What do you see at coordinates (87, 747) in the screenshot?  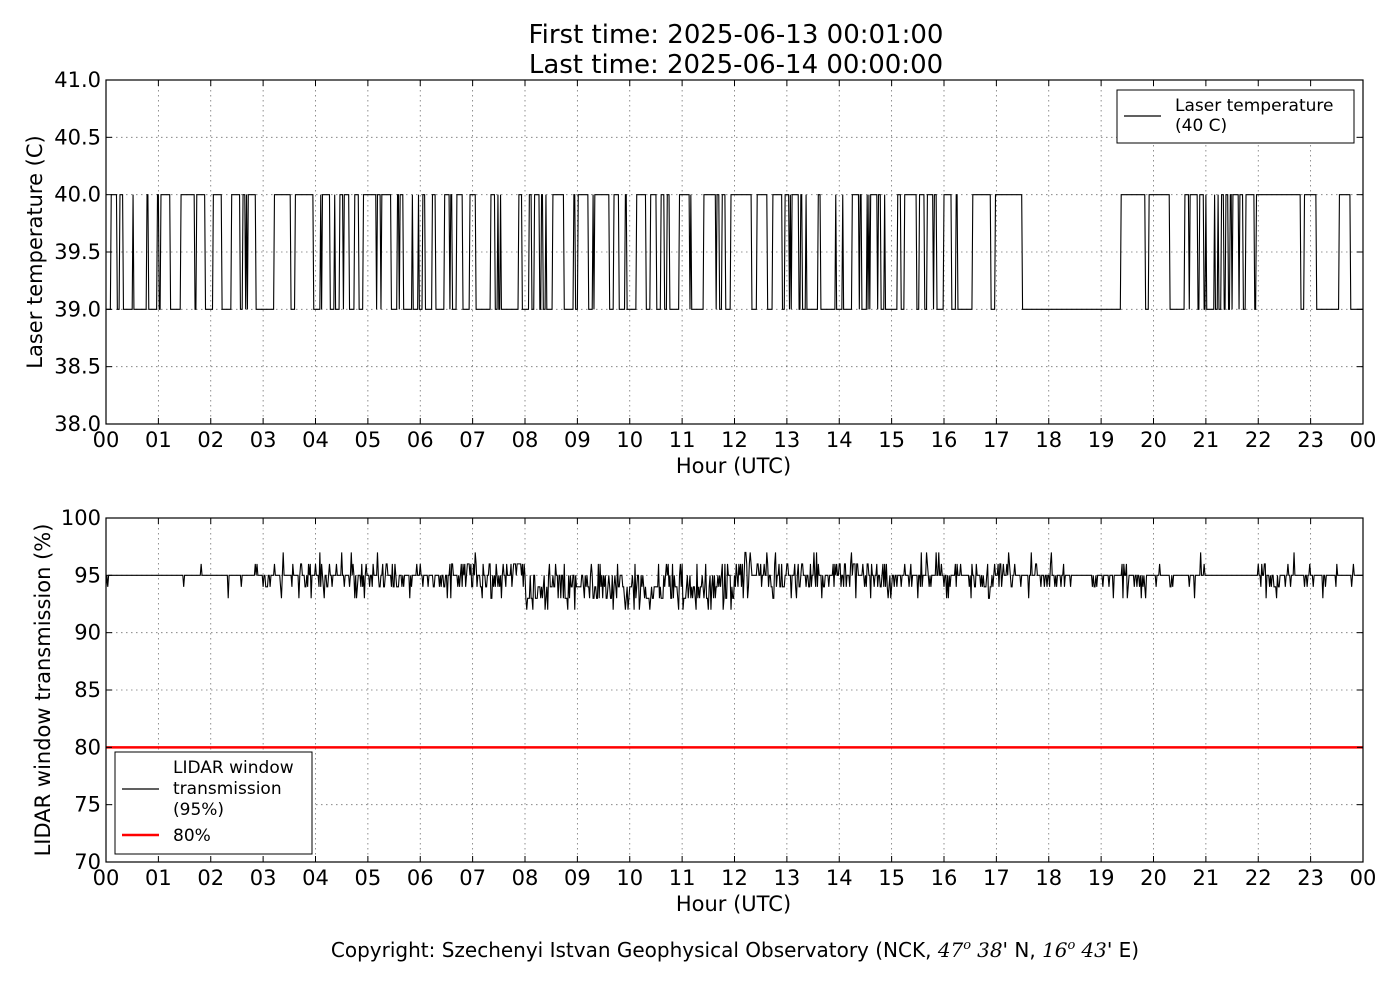 I see `lidar-ytick-label: 80` at bounding box center [87, 747].